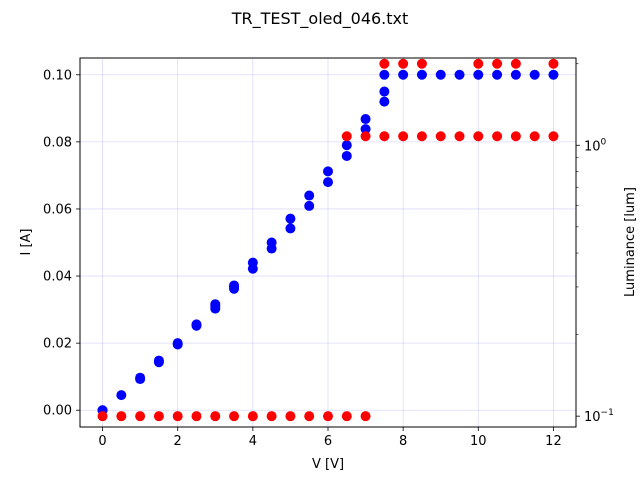 Image resolution: width=640 pixels, height=480 pixels. Describe the element at coordinates (178, 441) in the screenshot. I see `x-tick-label: 2` at that location.